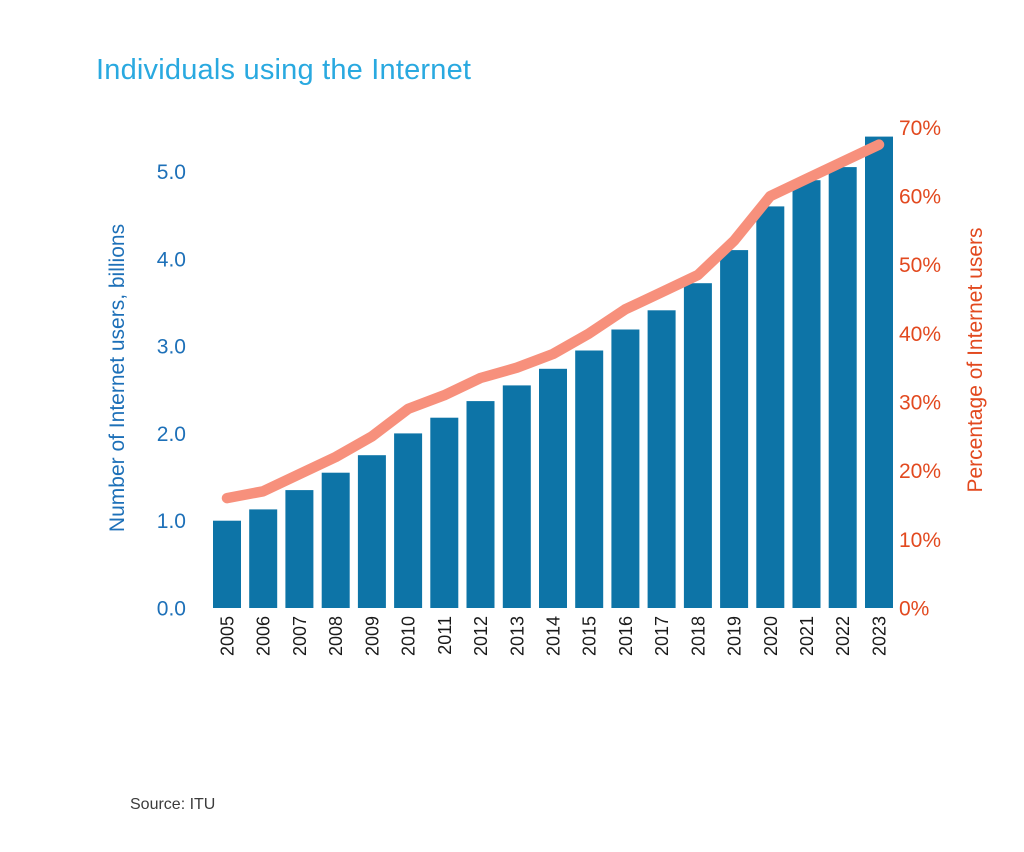  Describe the element at coordinates (445, 635) in the screenshot. I see `x-axis-year-label: 2011` at that location.